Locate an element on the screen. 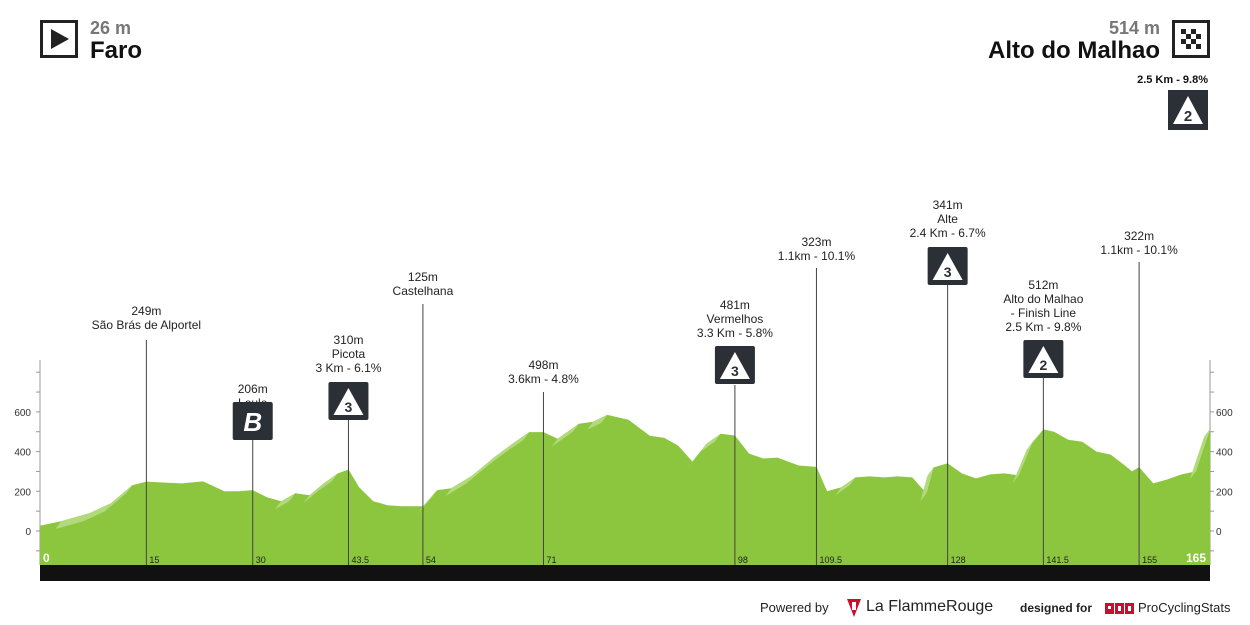 This screenshot has height=625, width=1250. finish-climb-category-text: 2 is located at coordinates (1188, 116).